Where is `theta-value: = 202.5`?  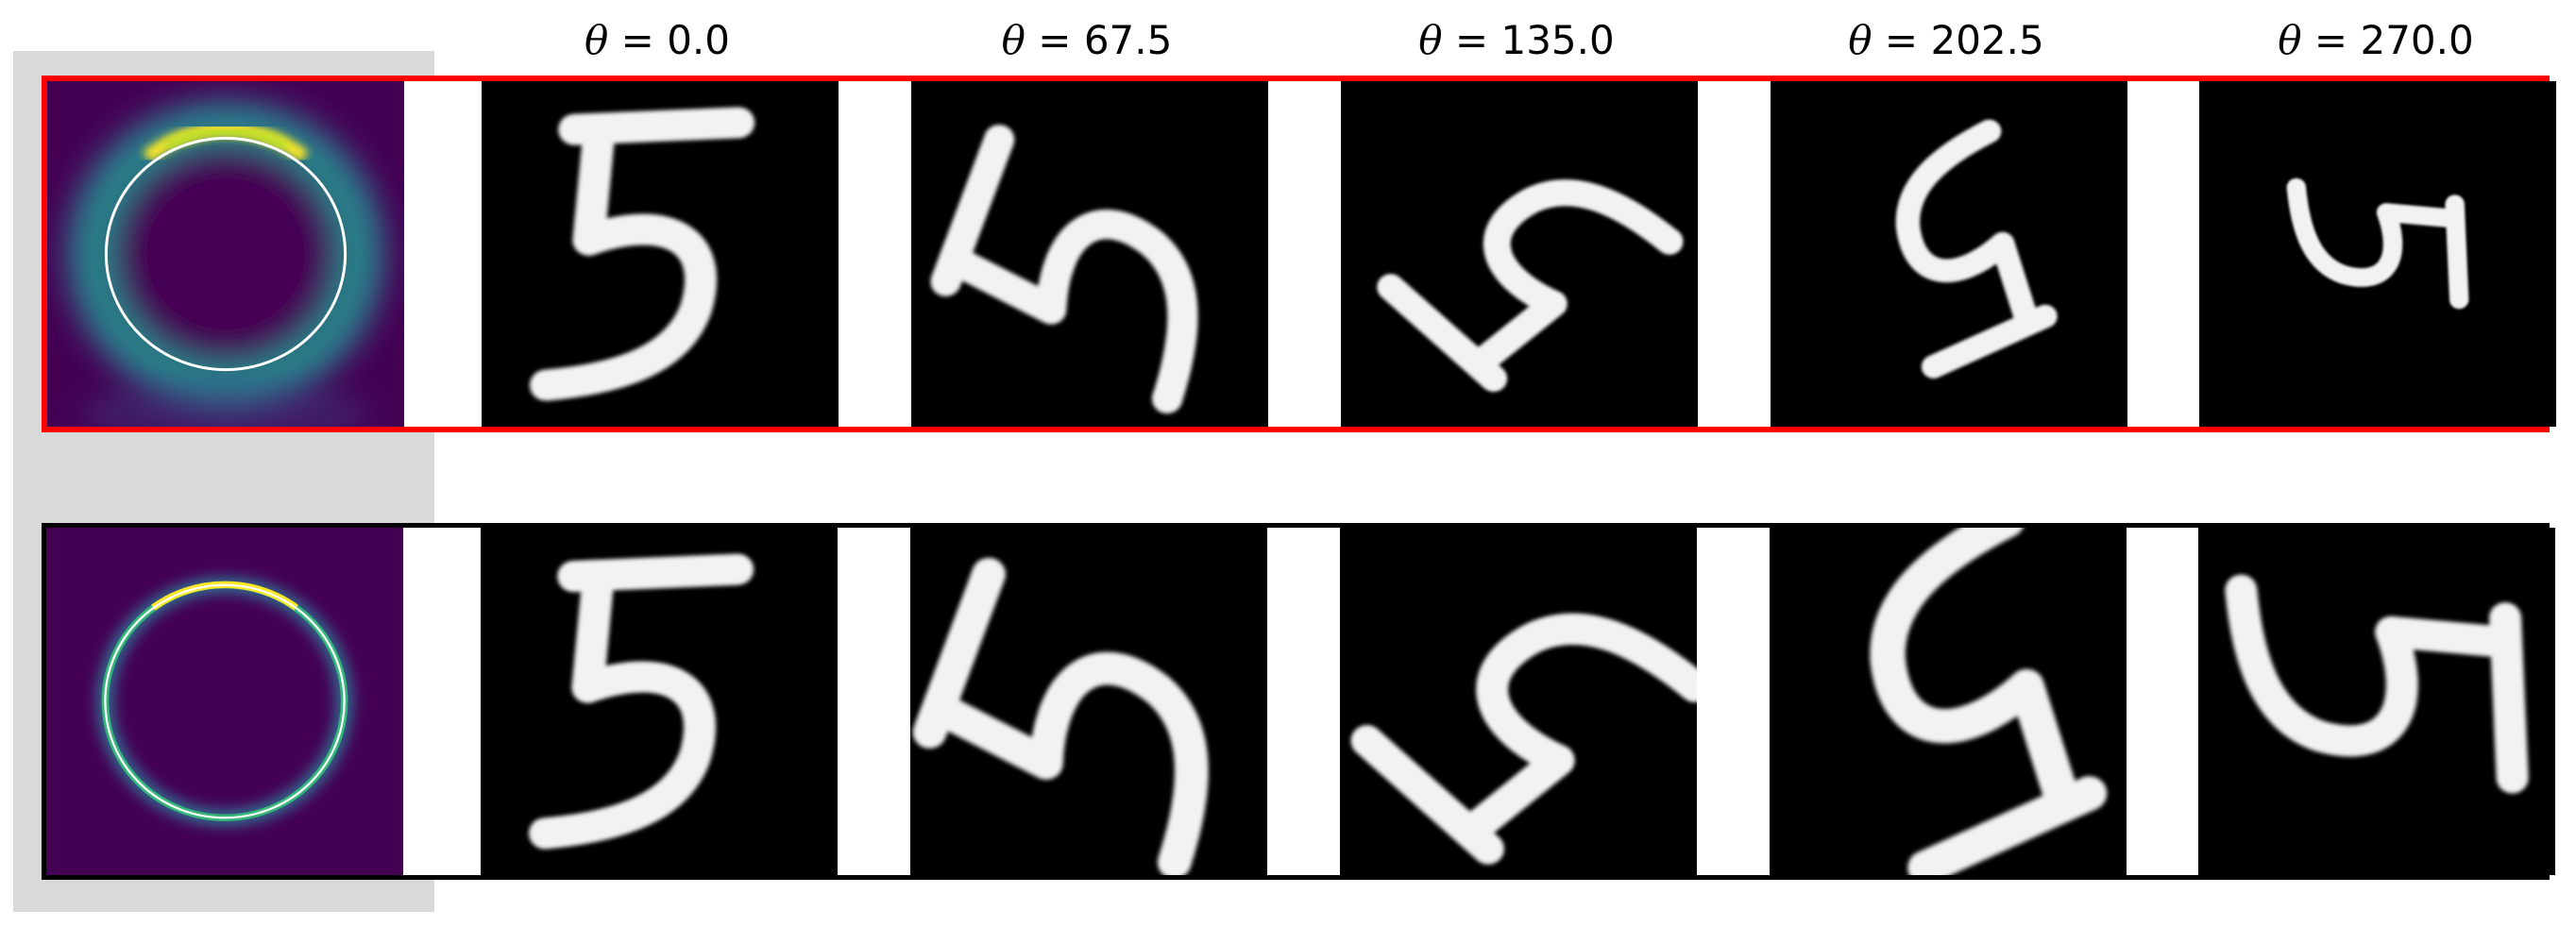
theta-value: = 202.5 is located at coordinates (1958, 40).